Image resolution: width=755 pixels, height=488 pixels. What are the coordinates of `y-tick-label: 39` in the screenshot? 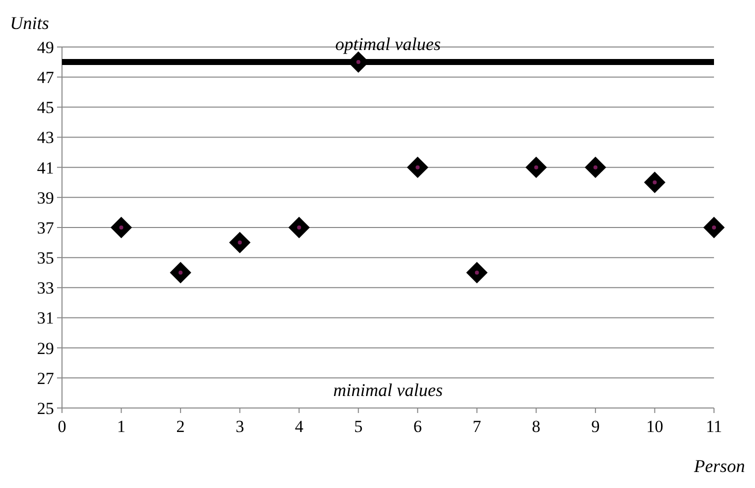 It's located at (45, 198).